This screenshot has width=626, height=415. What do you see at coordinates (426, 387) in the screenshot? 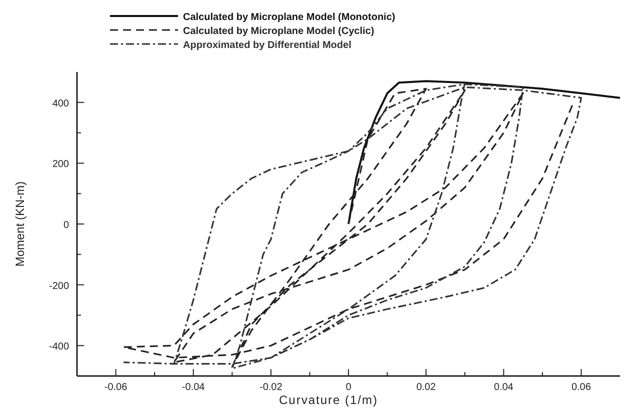
I see `x-tick-label: 0.02` at bounding box center [426, 387].